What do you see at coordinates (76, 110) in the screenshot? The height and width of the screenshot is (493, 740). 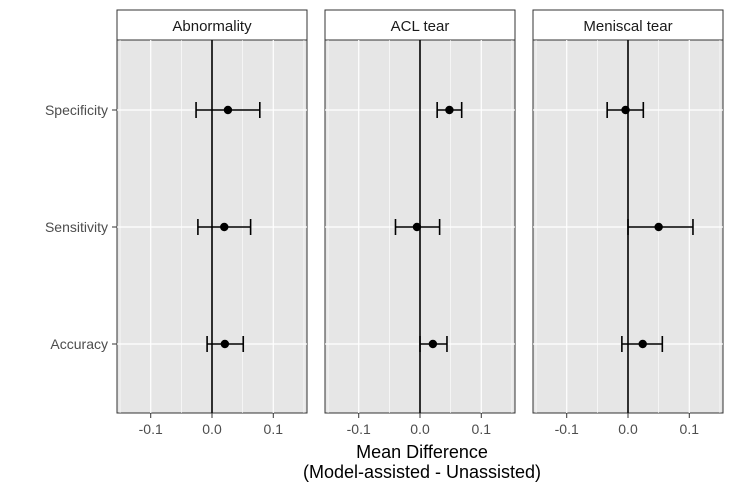 I see `y-tick-label: Specificity` at bounding box center [76, 110].